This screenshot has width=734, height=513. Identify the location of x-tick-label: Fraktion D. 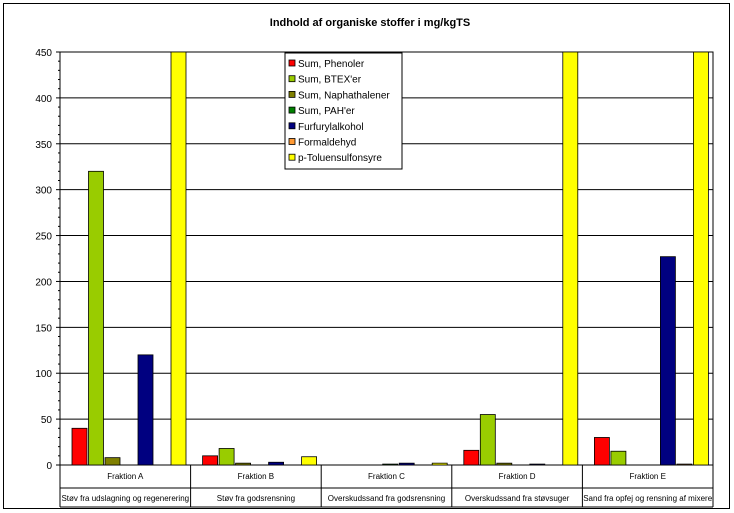
(517, 476).